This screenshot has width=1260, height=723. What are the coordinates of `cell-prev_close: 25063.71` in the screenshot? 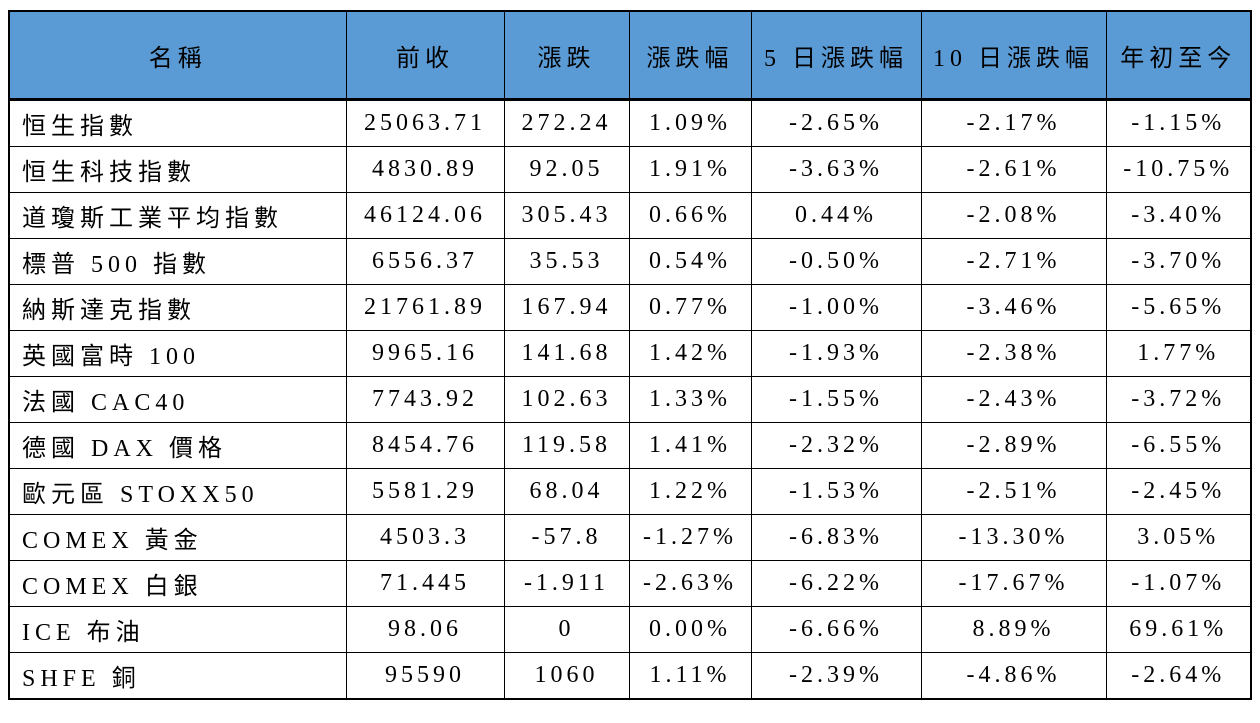 It's located at (425, 123).